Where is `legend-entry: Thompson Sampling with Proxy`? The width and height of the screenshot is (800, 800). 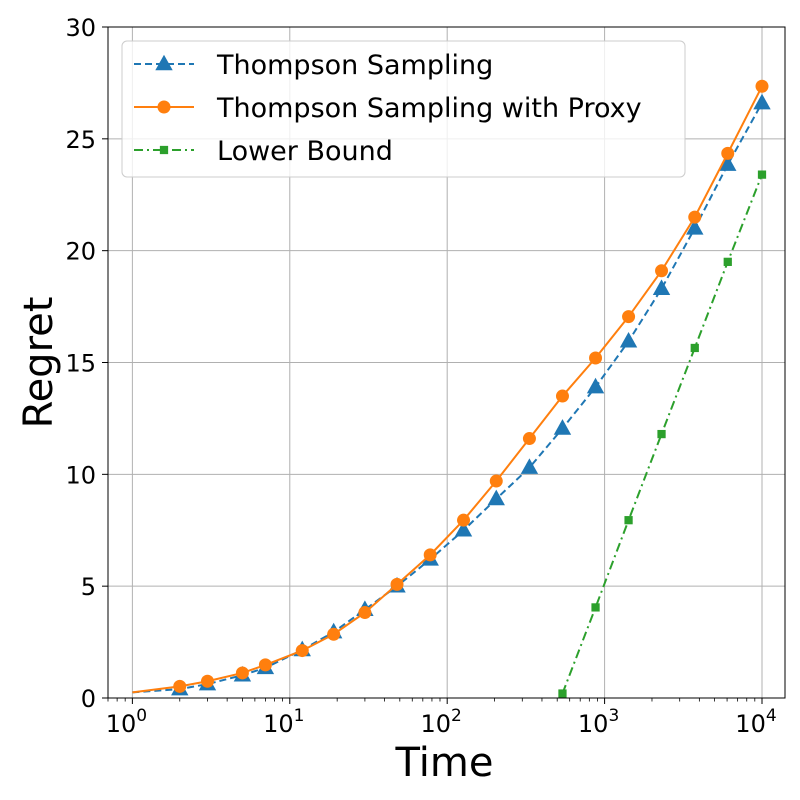
legend-entry: Thompson Sampling with Proxy is located at coordinates (388, 108).